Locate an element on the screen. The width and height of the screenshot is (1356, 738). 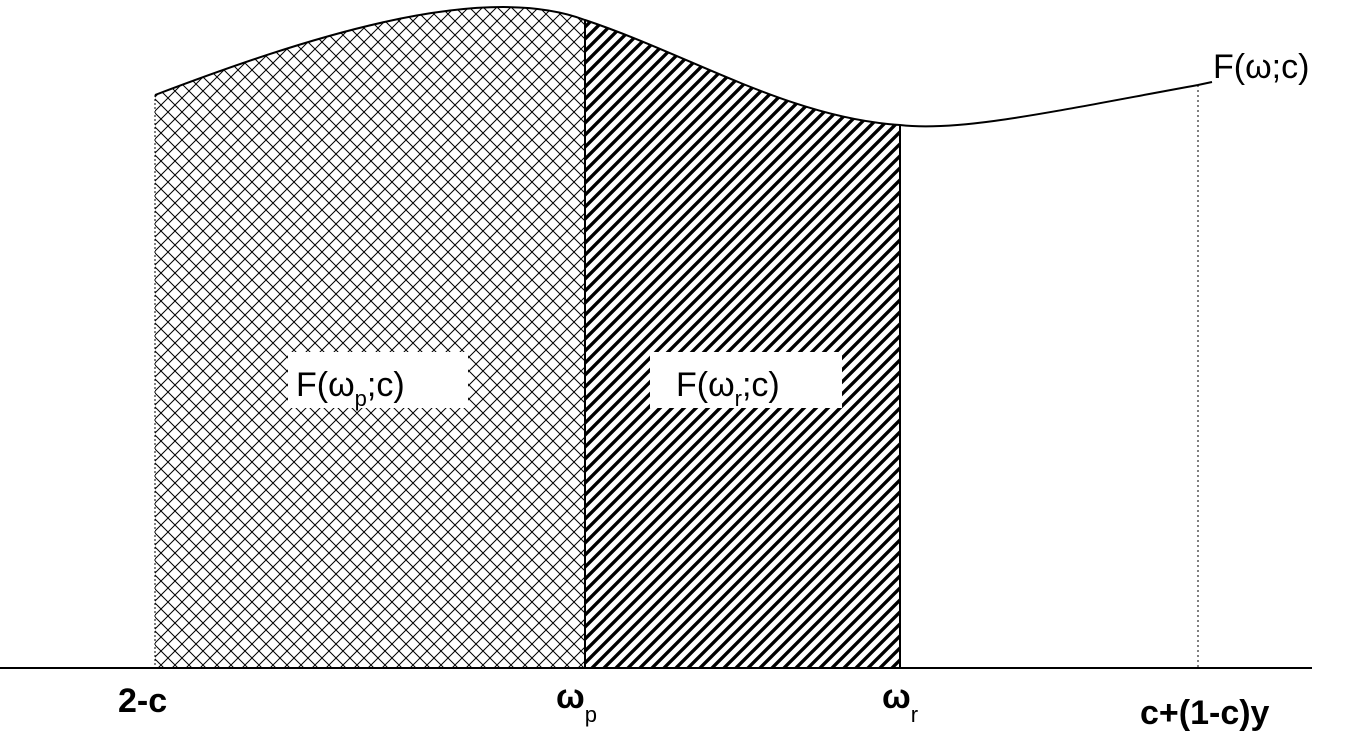
density-curve is located at coordinates (683, 66).